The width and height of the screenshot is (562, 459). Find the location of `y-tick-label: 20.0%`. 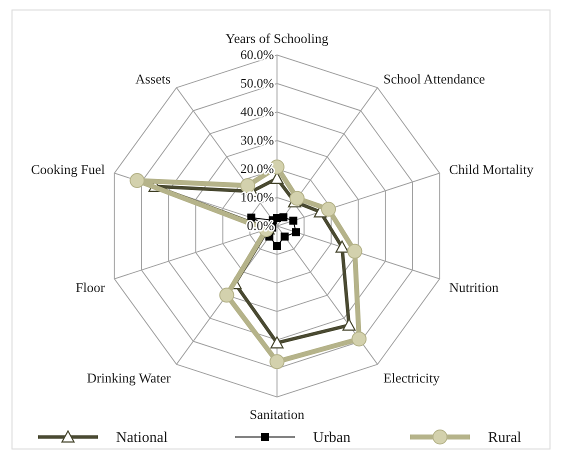

y-tick-label: 20.0% is located at coordinates (257, 168).